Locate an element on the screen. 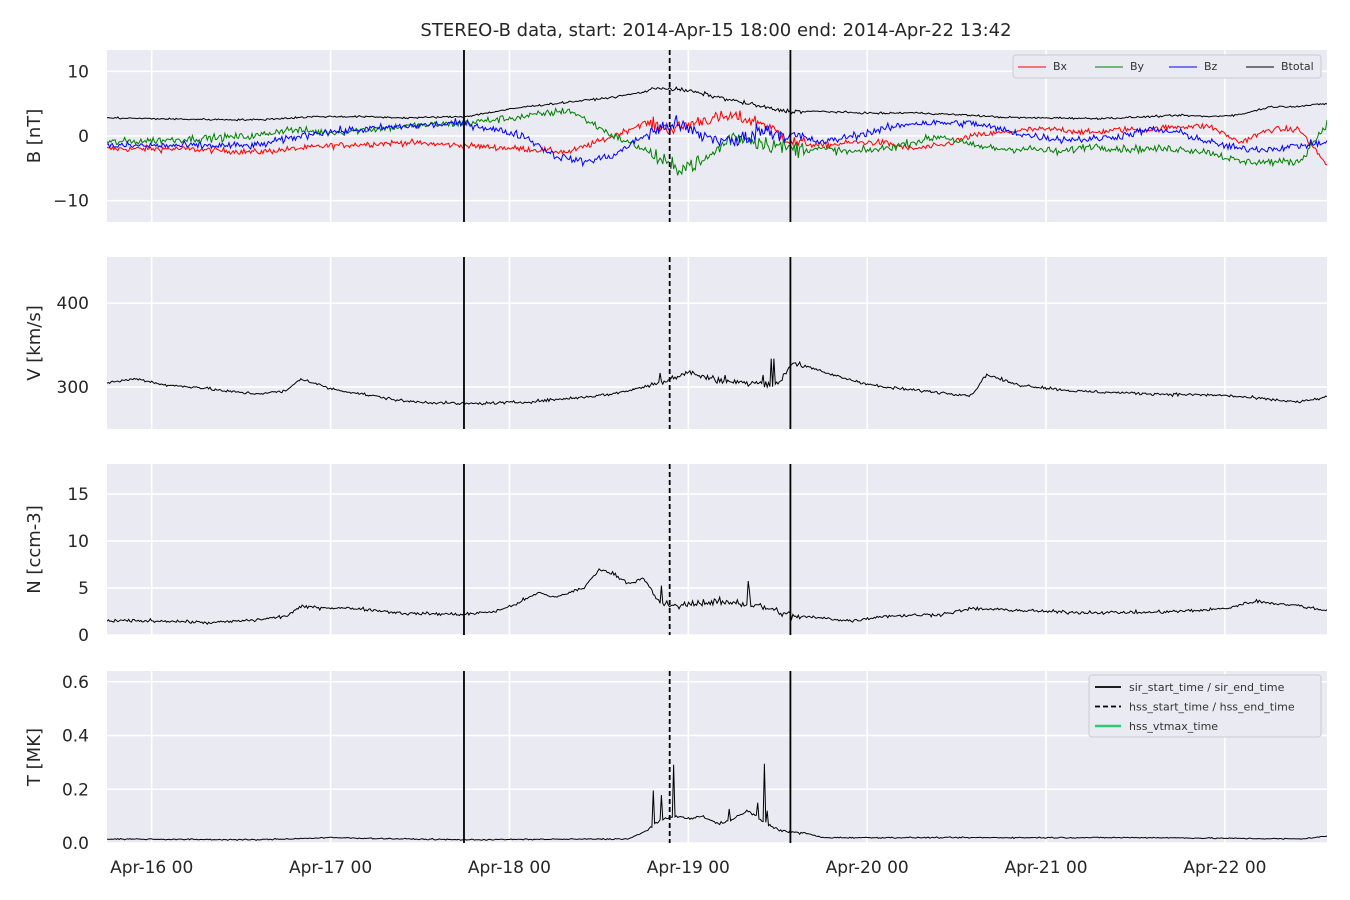  y-axis-label: N [ccm-3] is located at coordinates (34, 549).